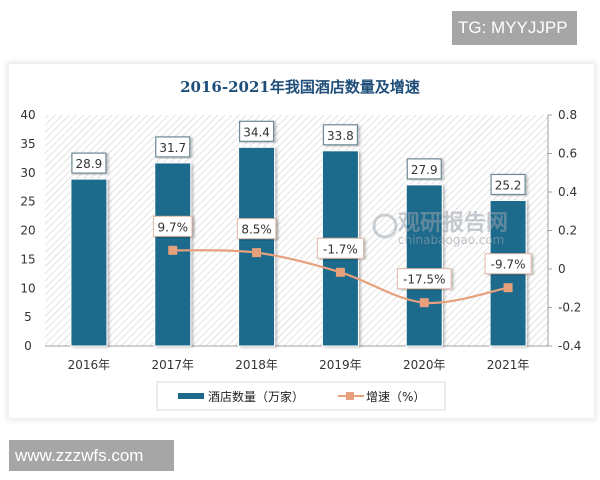 Image resolution: width=600 pixels, height=480 pixels. I want to click on right-axis-tick: -0.4, so click(569, 346).